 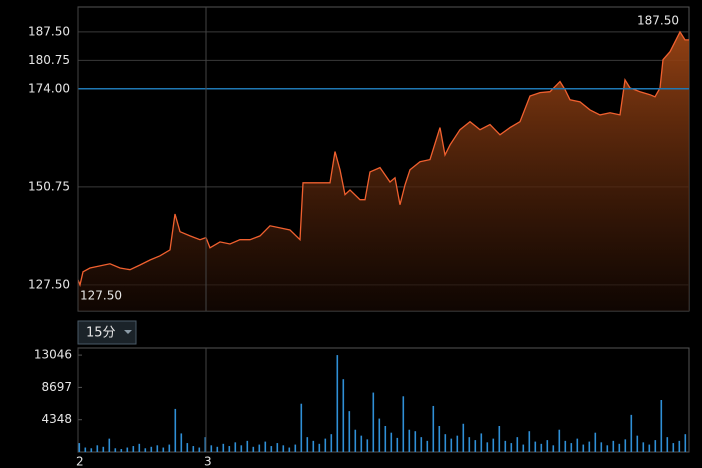 I want to click on x-tick-label: 3, so click(x=208, y=461).